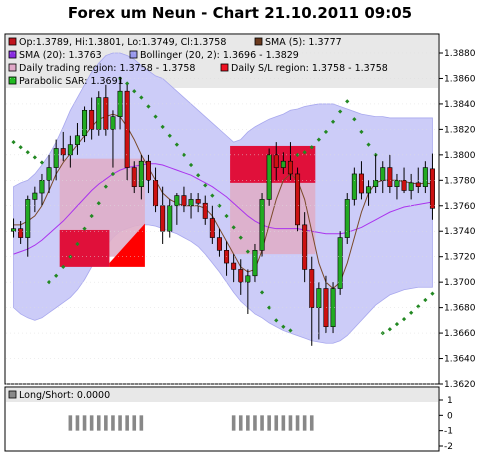  Describe the element at coordinates (71, 81) in the screenshot. I see `legend-label: Parabolic SAR: 1.3691` at that location.